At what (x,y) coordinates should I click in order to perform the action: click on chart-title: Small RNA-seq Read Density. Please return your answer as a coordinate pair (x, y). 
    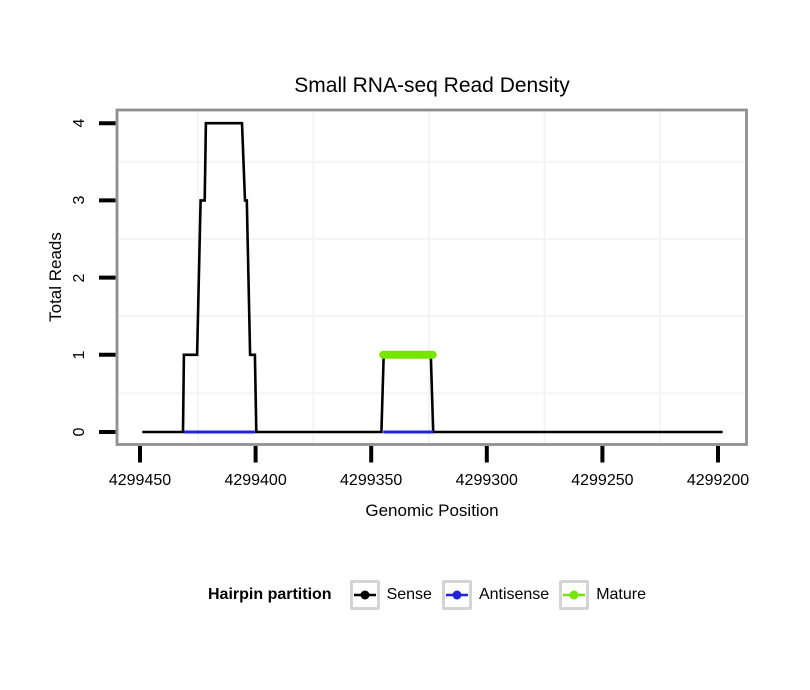
    Looking at the image, I should click on (432, 85).